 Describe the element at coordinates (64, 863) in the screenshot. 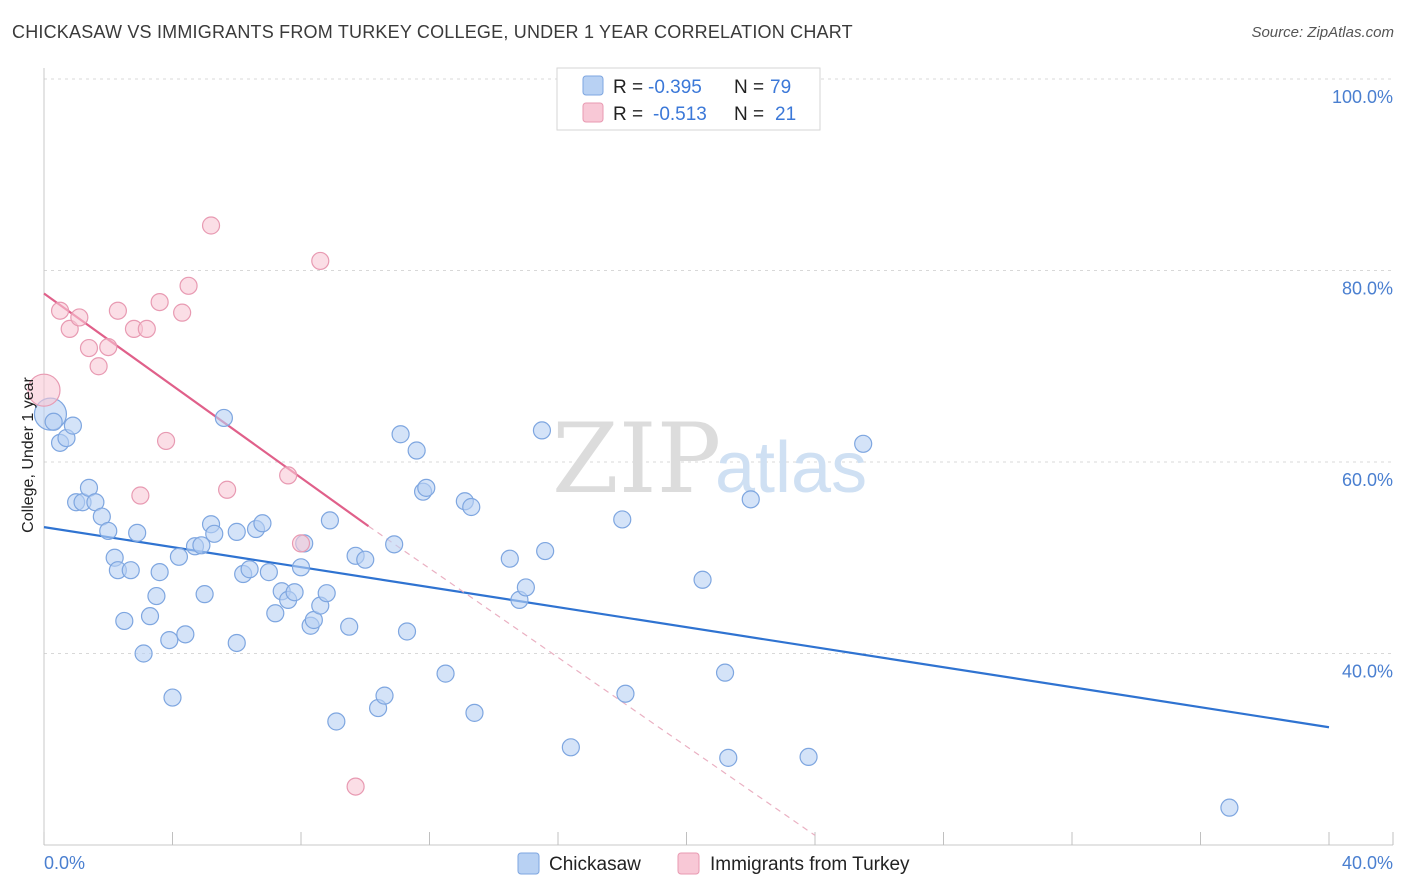

I see `x-tick-label-min: 0.0%` at that location.